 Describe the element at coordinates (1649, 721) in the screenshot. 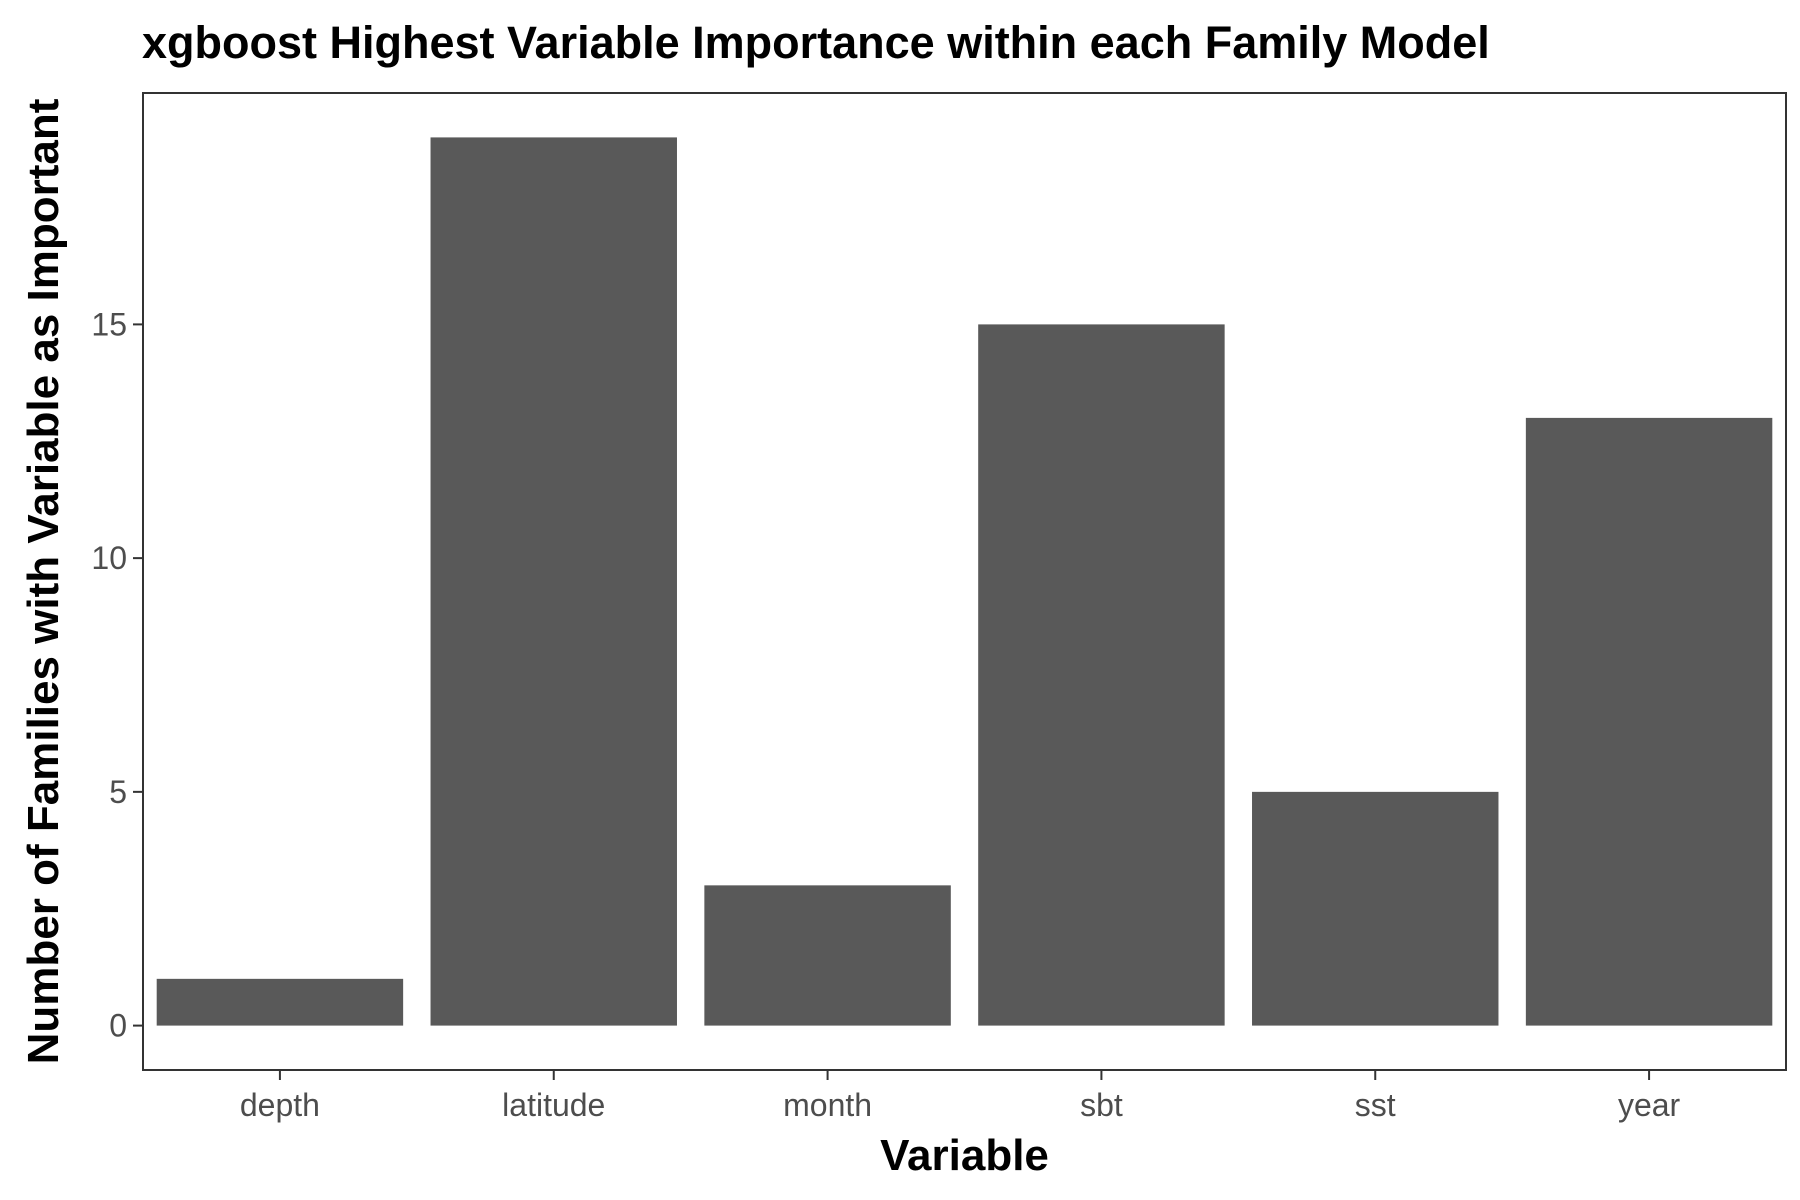

I see `bar-year` at that location.